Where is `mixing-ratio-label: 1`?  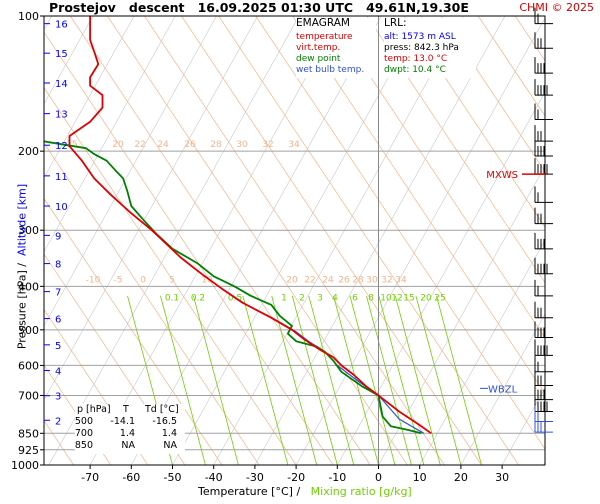
mixing-ratio-label: 1 is located at coordinates (284, 298).